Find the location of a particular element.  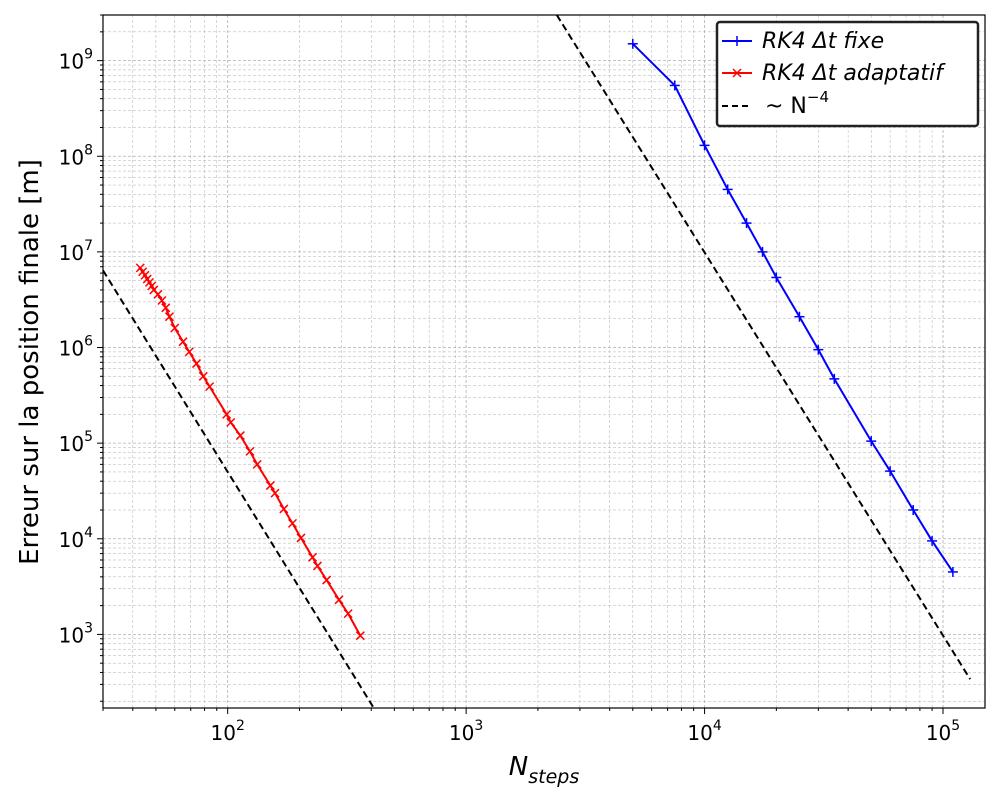

reference-line is located at coordinates (239, 488).